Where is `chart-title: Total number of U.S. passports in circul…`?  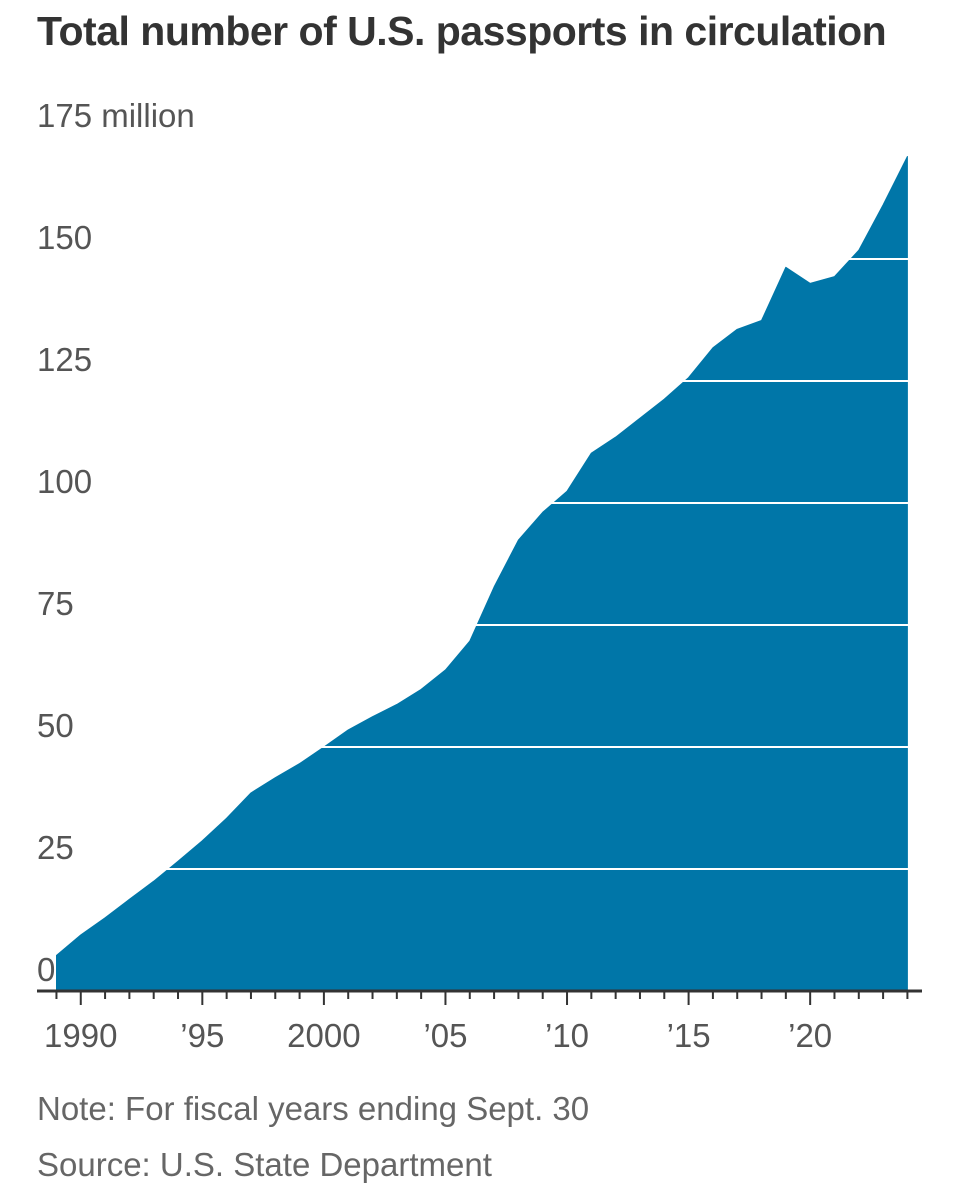
chart-title: Total number of U.S. passports in circul… is located at coordinates (462, 31).